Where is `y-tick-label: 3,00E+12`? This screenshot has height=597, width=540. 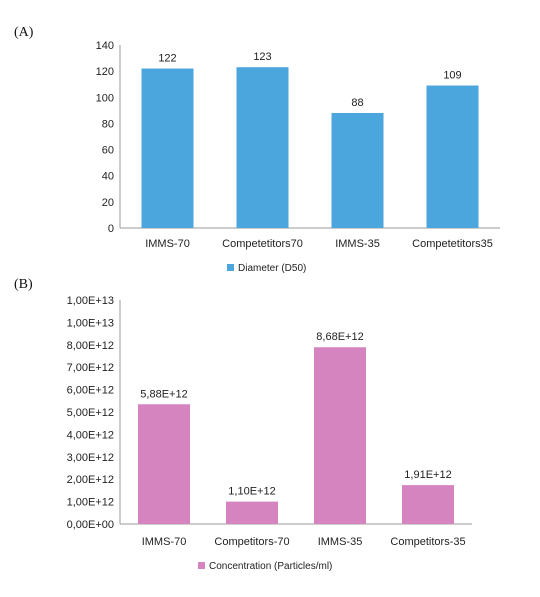
y-tick-label: 3,00E+12 is located at coordinates (90, 458).